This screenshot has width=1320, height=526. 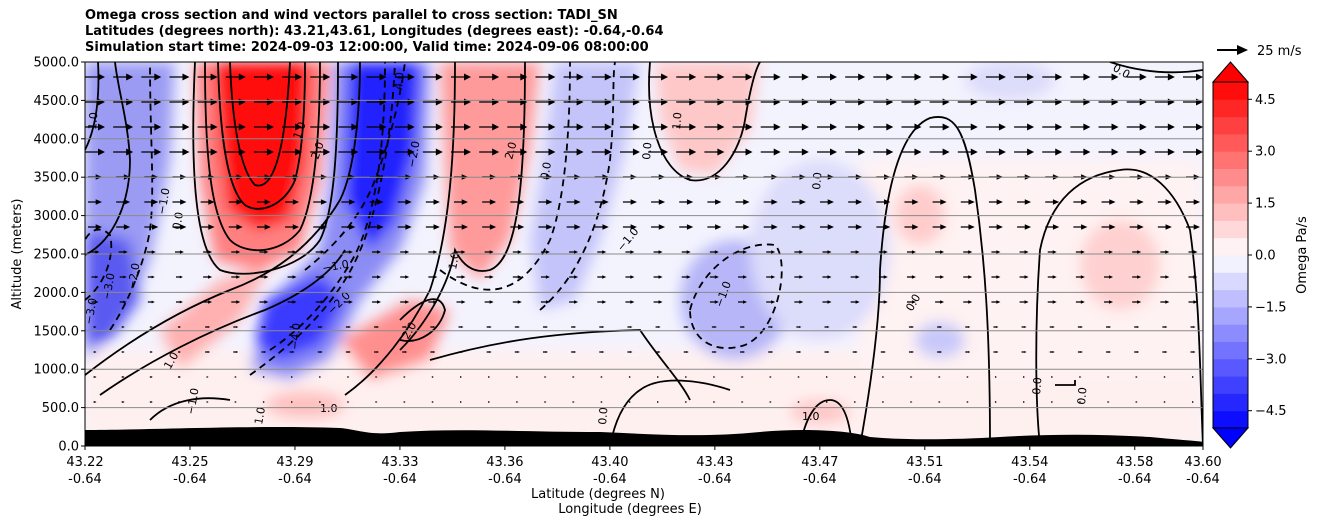 I want to click on contour-label: −1.0, so click(x=335, y=266).